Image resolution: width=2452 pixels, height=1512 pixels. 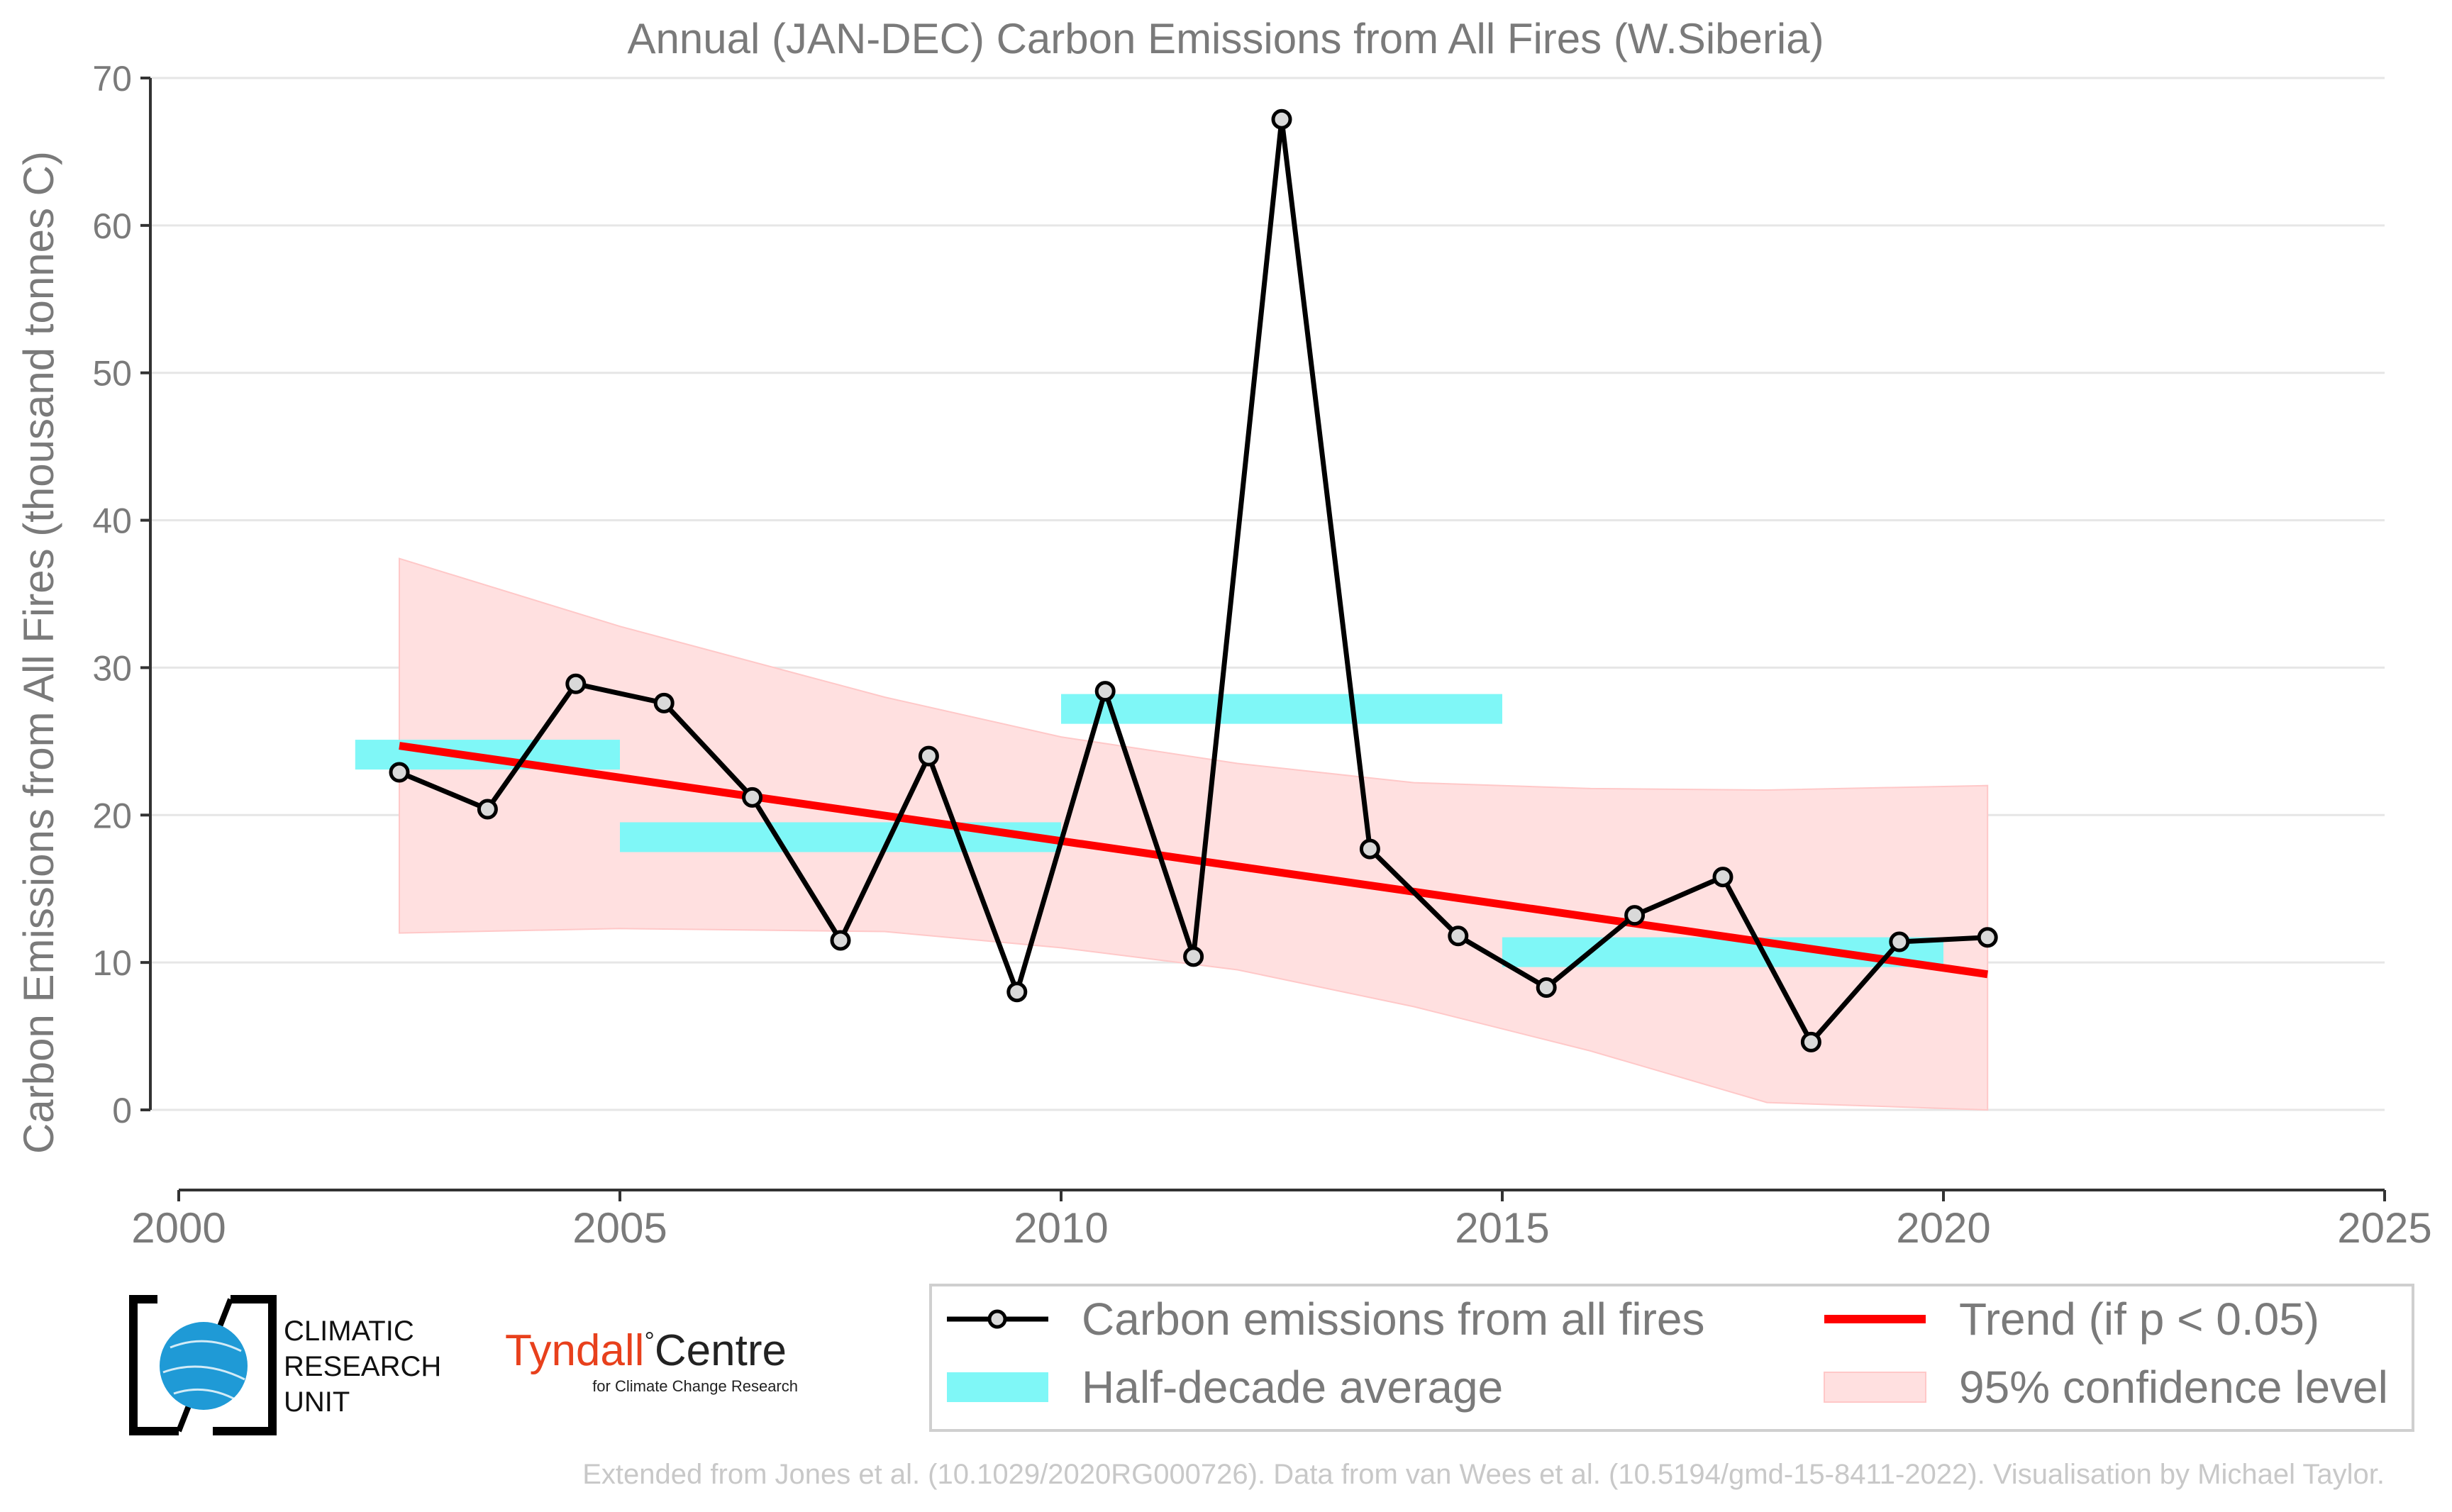 What do you see at coordinates (317, 1402) in the screenshot?
I see `cru-logo-line3: UNIT` at bounding box center [317, 1402].